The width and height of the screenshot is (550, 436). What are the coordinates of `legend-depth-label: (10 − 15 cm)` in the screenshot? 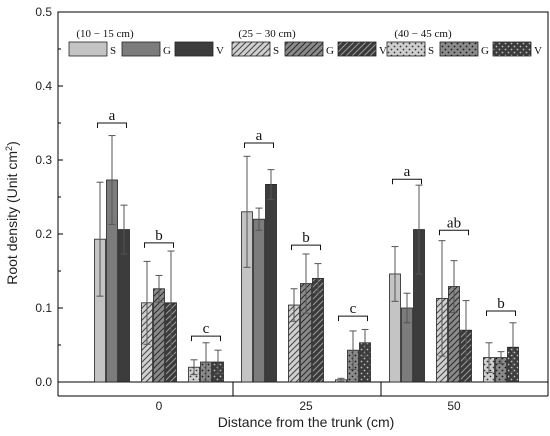 It's located at (105, 34).